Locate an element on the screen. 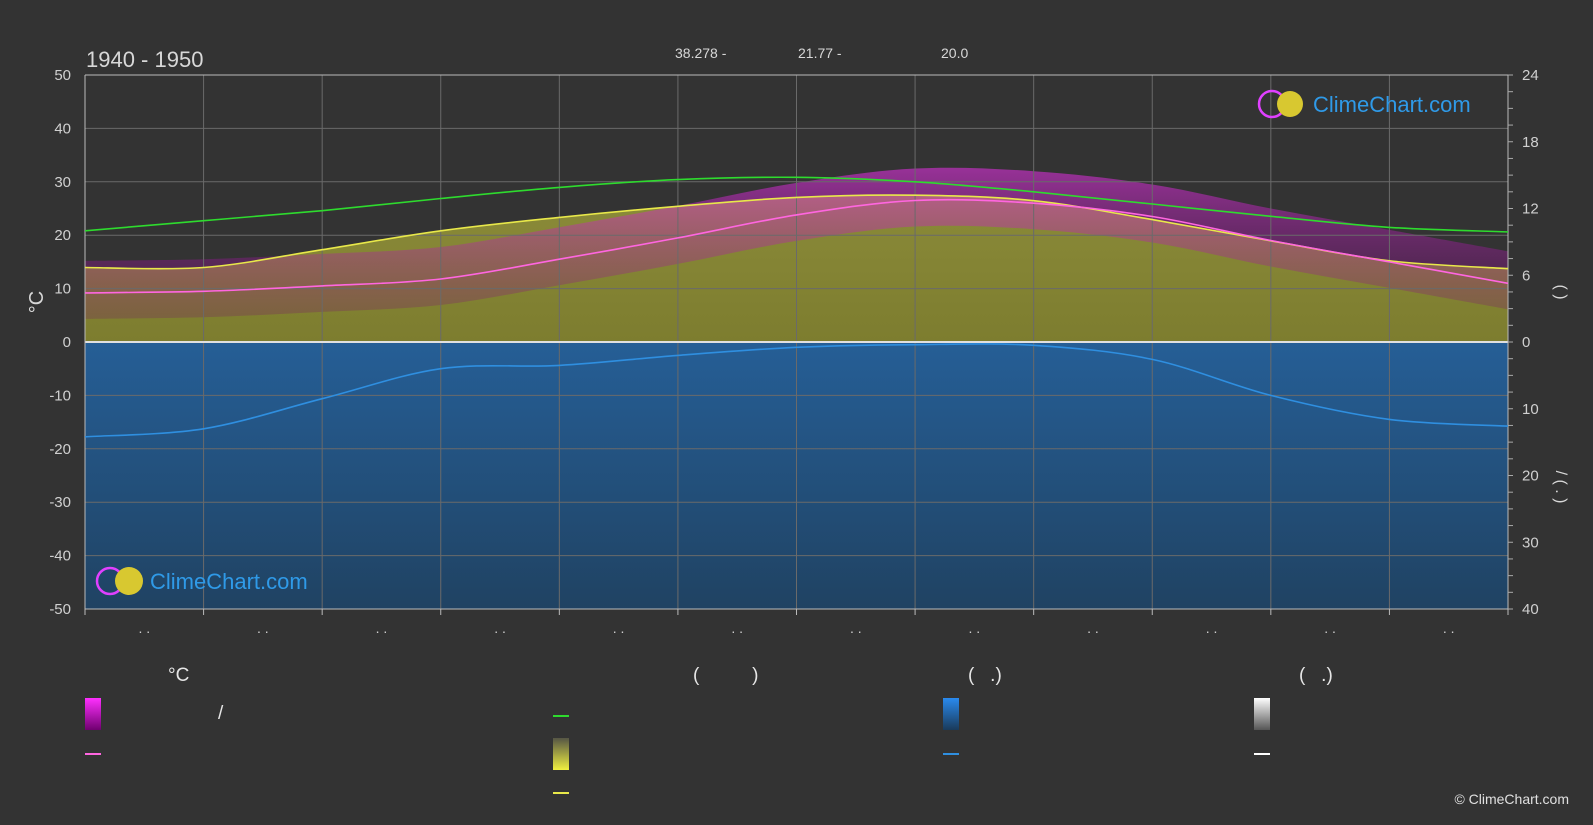  copyright: © ClimeChart.com is located at coordinates (1511, 799).